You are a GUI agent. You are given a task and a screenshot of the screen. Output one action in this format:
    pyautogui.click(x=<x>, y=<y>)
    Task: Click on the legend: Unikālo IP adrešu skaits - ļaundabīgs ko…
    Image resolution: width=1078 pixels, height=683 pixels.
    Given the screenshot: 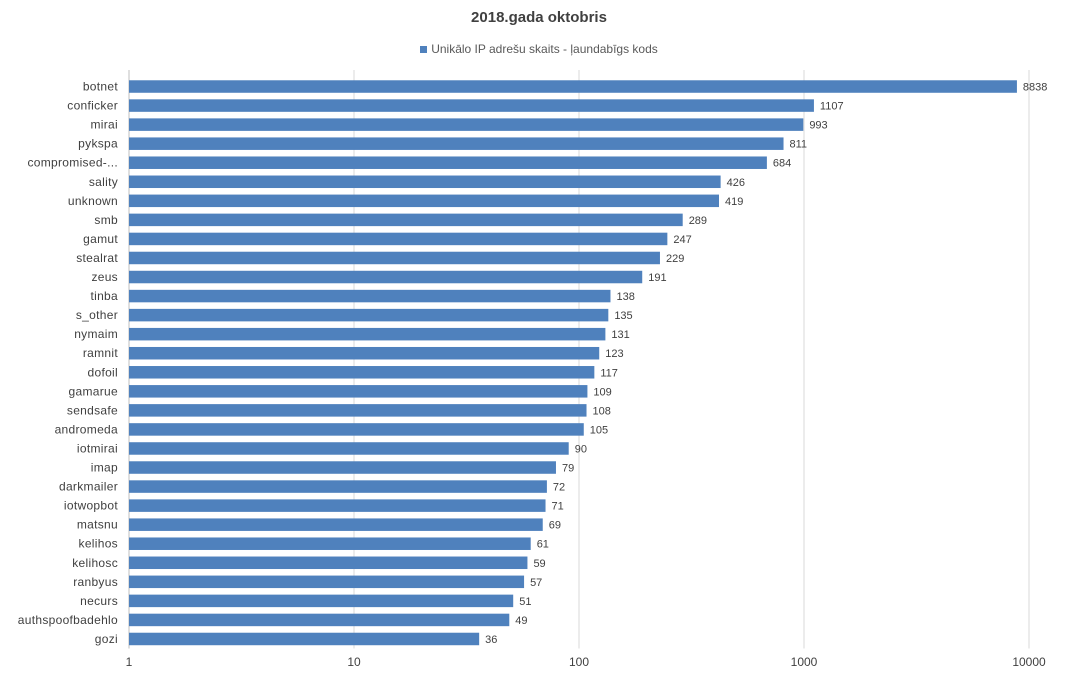 What is the action you would take?
    pyautogui.click(x=539, y=49)
    